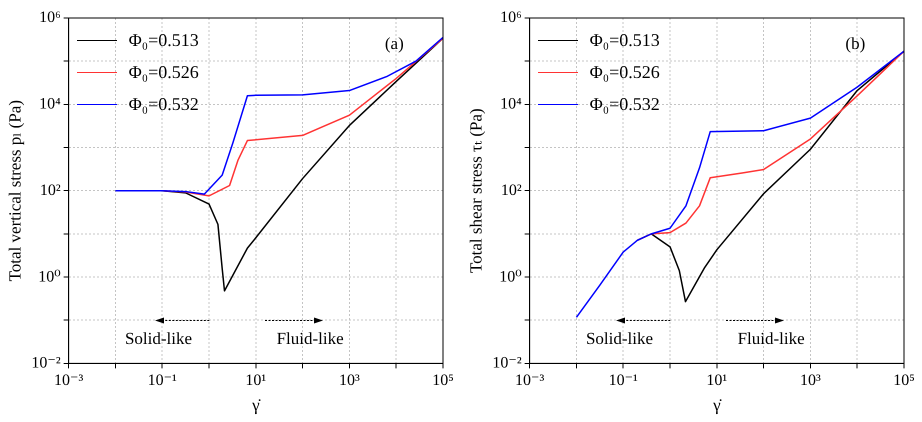 The height and width of the screenshot is (422, 922). I want to click on annotation: (b), so click(855, 44).